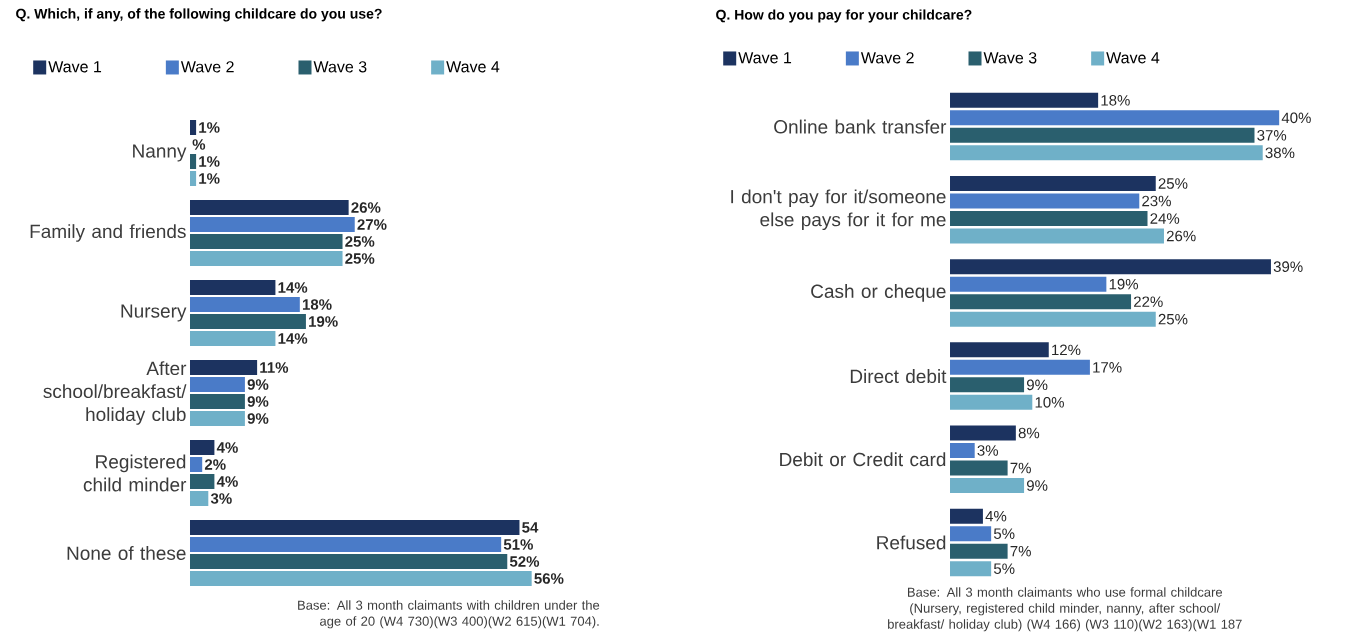 The image size is (1349, 640). I want to click on y-tick-label: Refused, so click(911, 542).